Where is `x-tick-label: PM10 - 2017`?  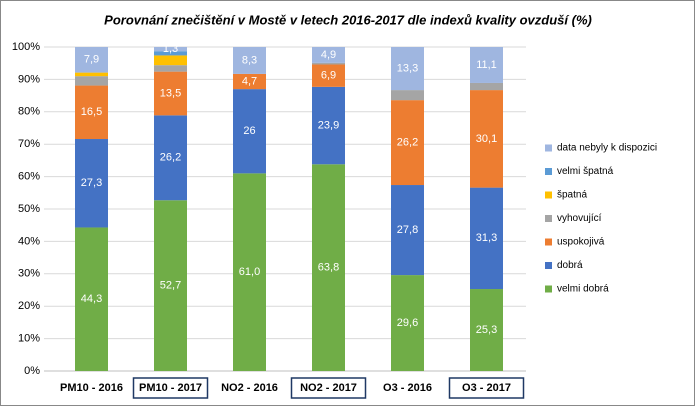
x-tick-label: PM10 - 2017 is located at coordinates (170, 388).